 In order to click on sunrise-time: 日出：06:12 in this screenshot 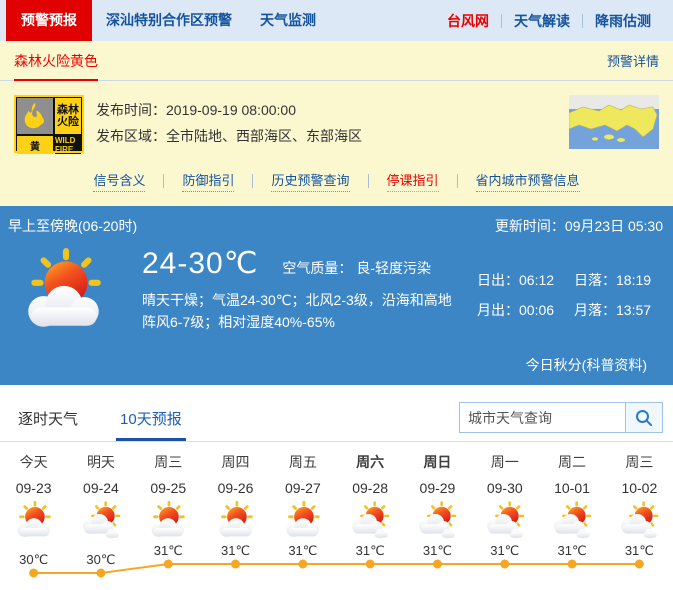, I will do `click(521, 280)`.